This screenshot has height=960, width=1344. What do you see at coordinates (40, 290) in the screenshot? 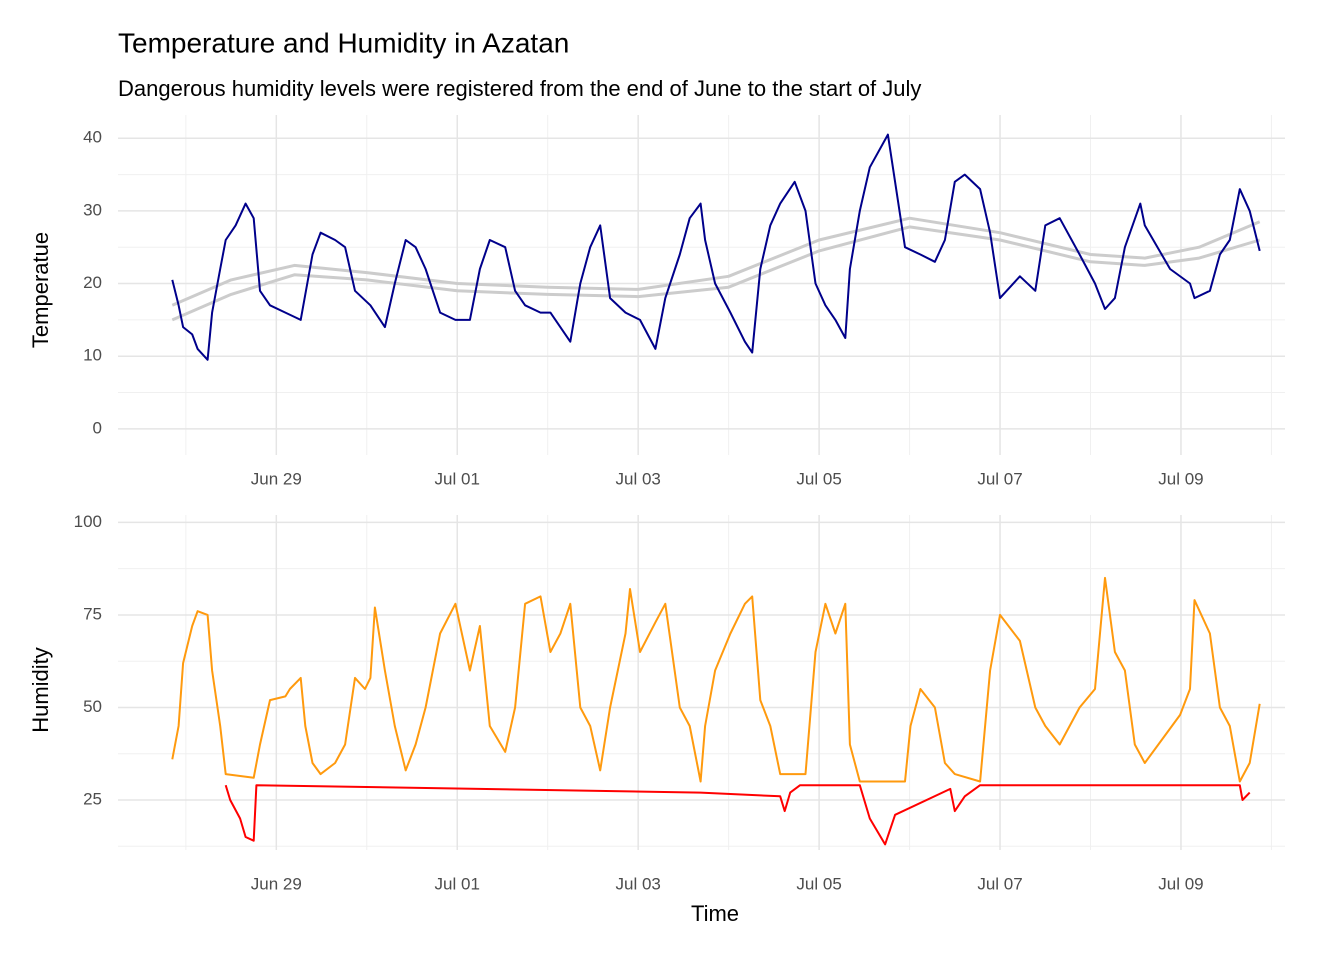
I see `y-axis-title: Temperatue` at bounding box center [40, 290].